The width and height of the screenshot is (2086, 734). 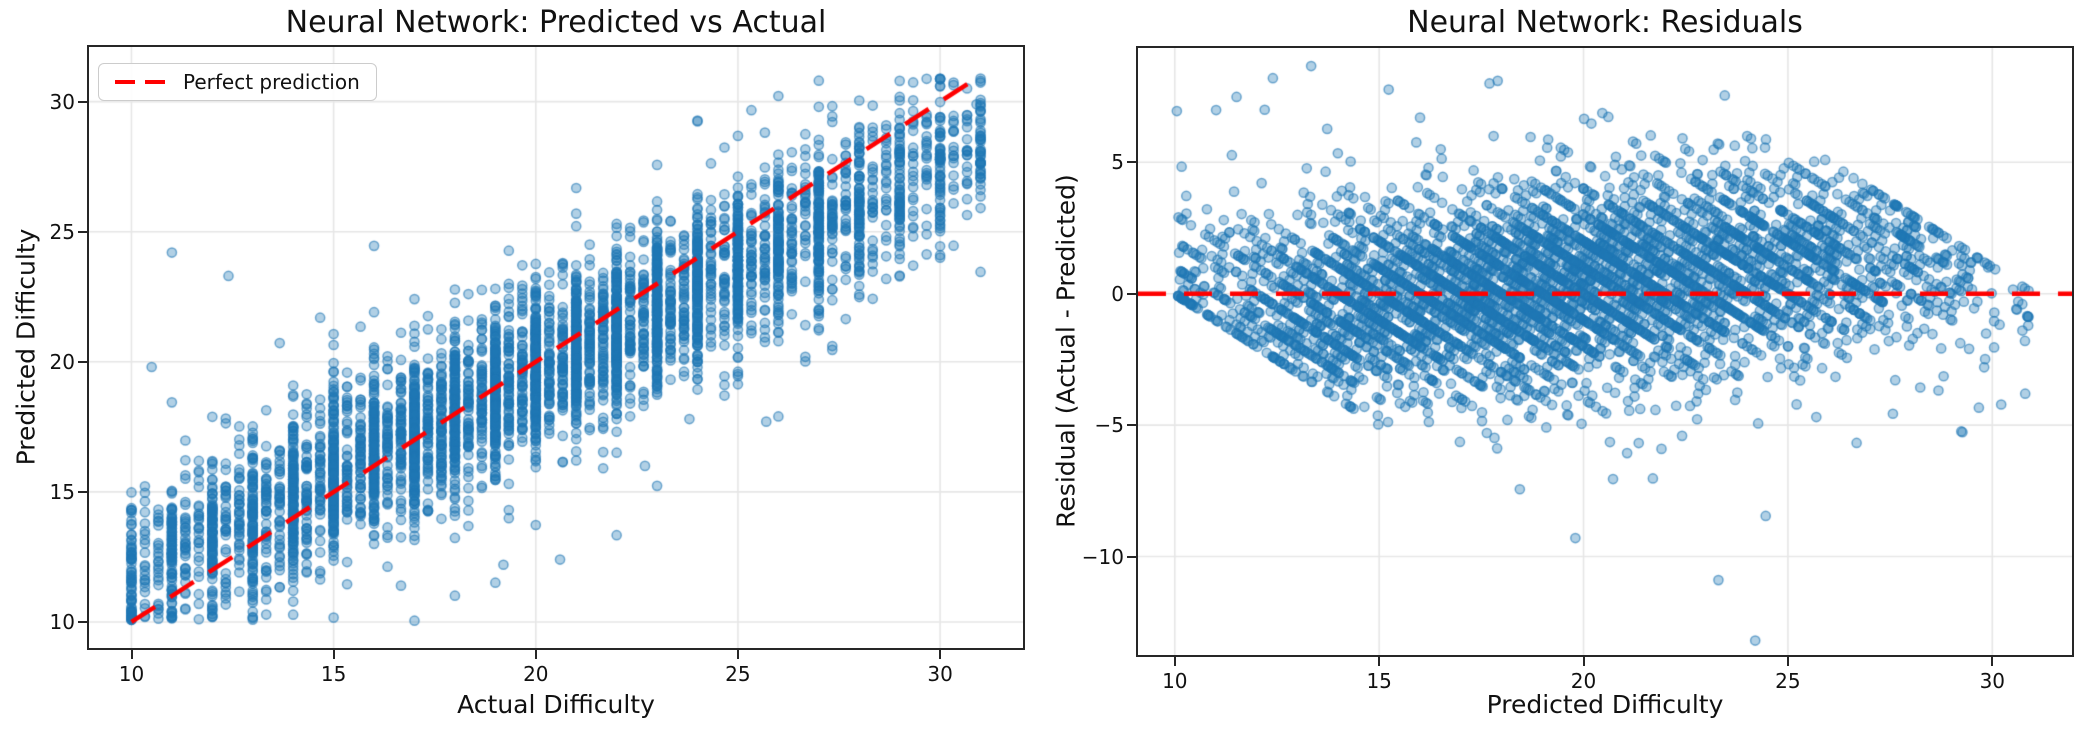 What do you see at coordinates (271, 82) in the screenshot?
I see `legend-label: Perfect prediction` at bounding box center [271, 82].